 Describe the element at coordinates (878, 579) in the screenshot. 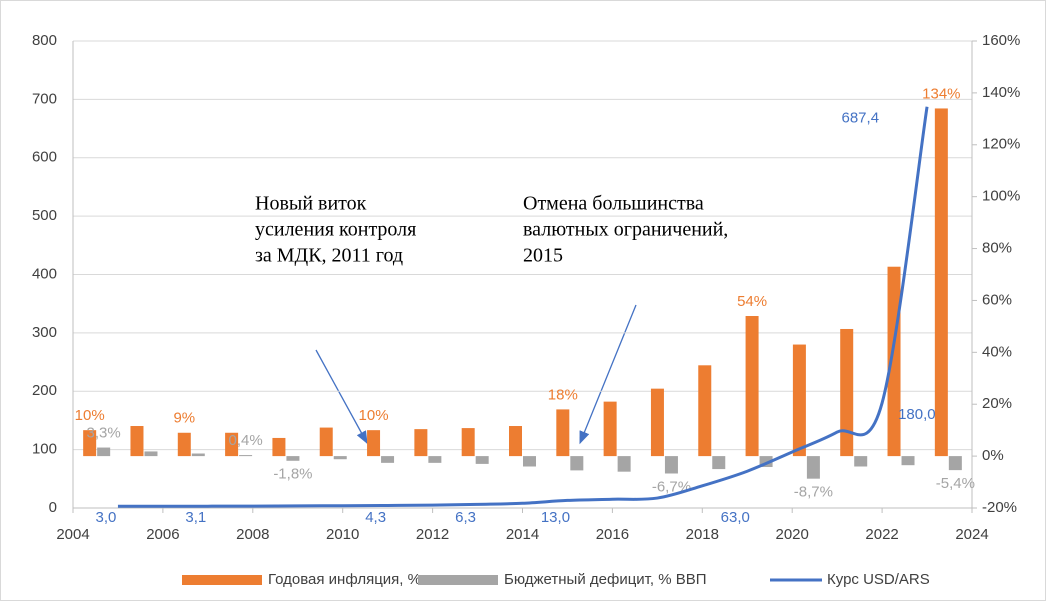

I see `legend-label: Курс USD/ARS` at that location.